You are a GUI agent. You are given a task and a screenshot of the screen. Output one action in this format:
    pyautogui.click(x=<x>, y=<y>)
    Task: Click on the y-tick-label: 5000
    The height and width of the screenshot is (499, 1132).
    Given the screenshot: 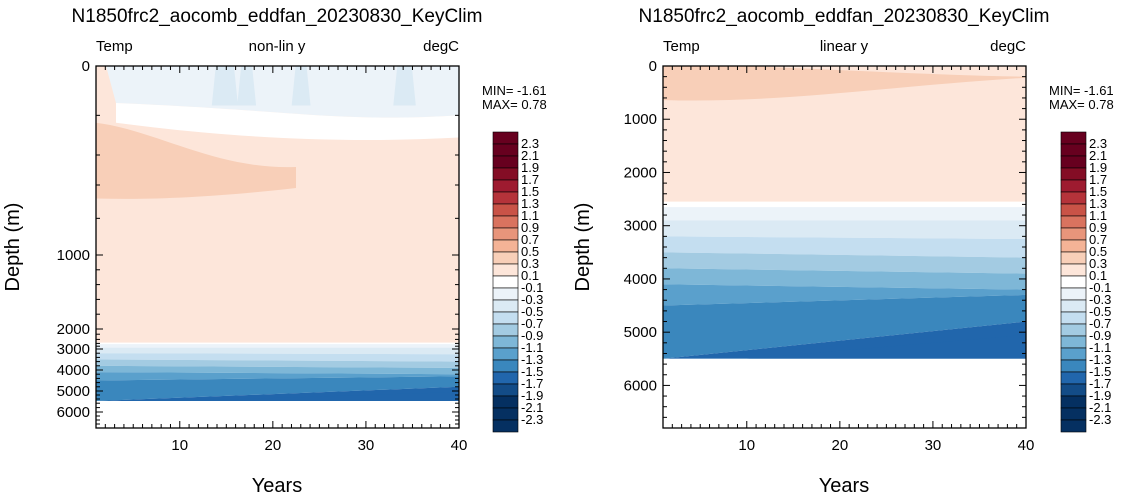 What is the action you would take?
    pyautogui.click(x=73, y=391)
    